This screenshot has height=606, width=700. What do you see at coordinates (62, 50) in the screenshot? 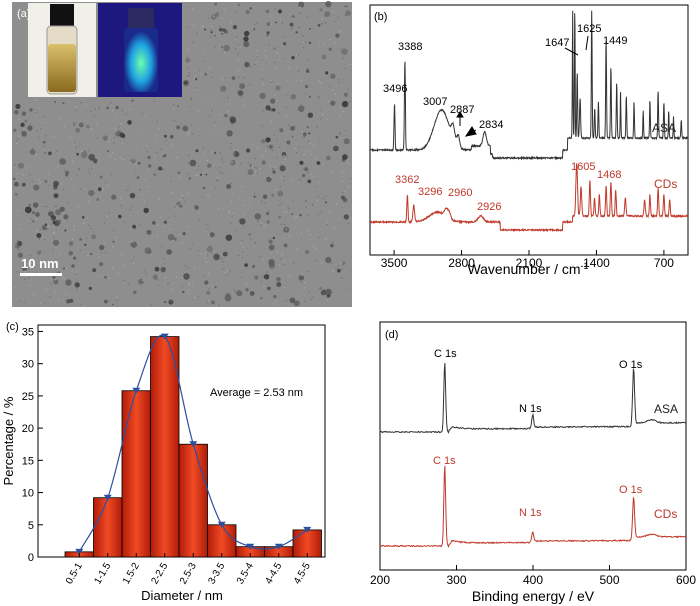
I see `vial-daylight-photo` at bounding box center [62, 50].